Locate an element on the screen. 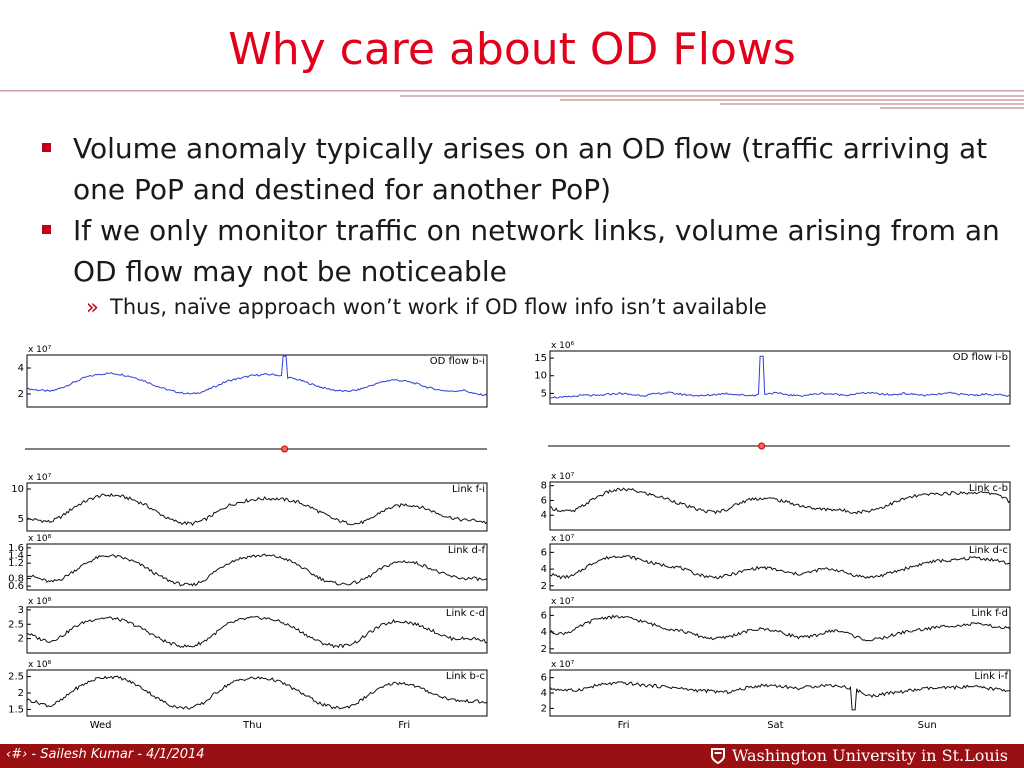 The image size is (1024, 768). y-tick-label: 3 is located at coordinates (21, 610).